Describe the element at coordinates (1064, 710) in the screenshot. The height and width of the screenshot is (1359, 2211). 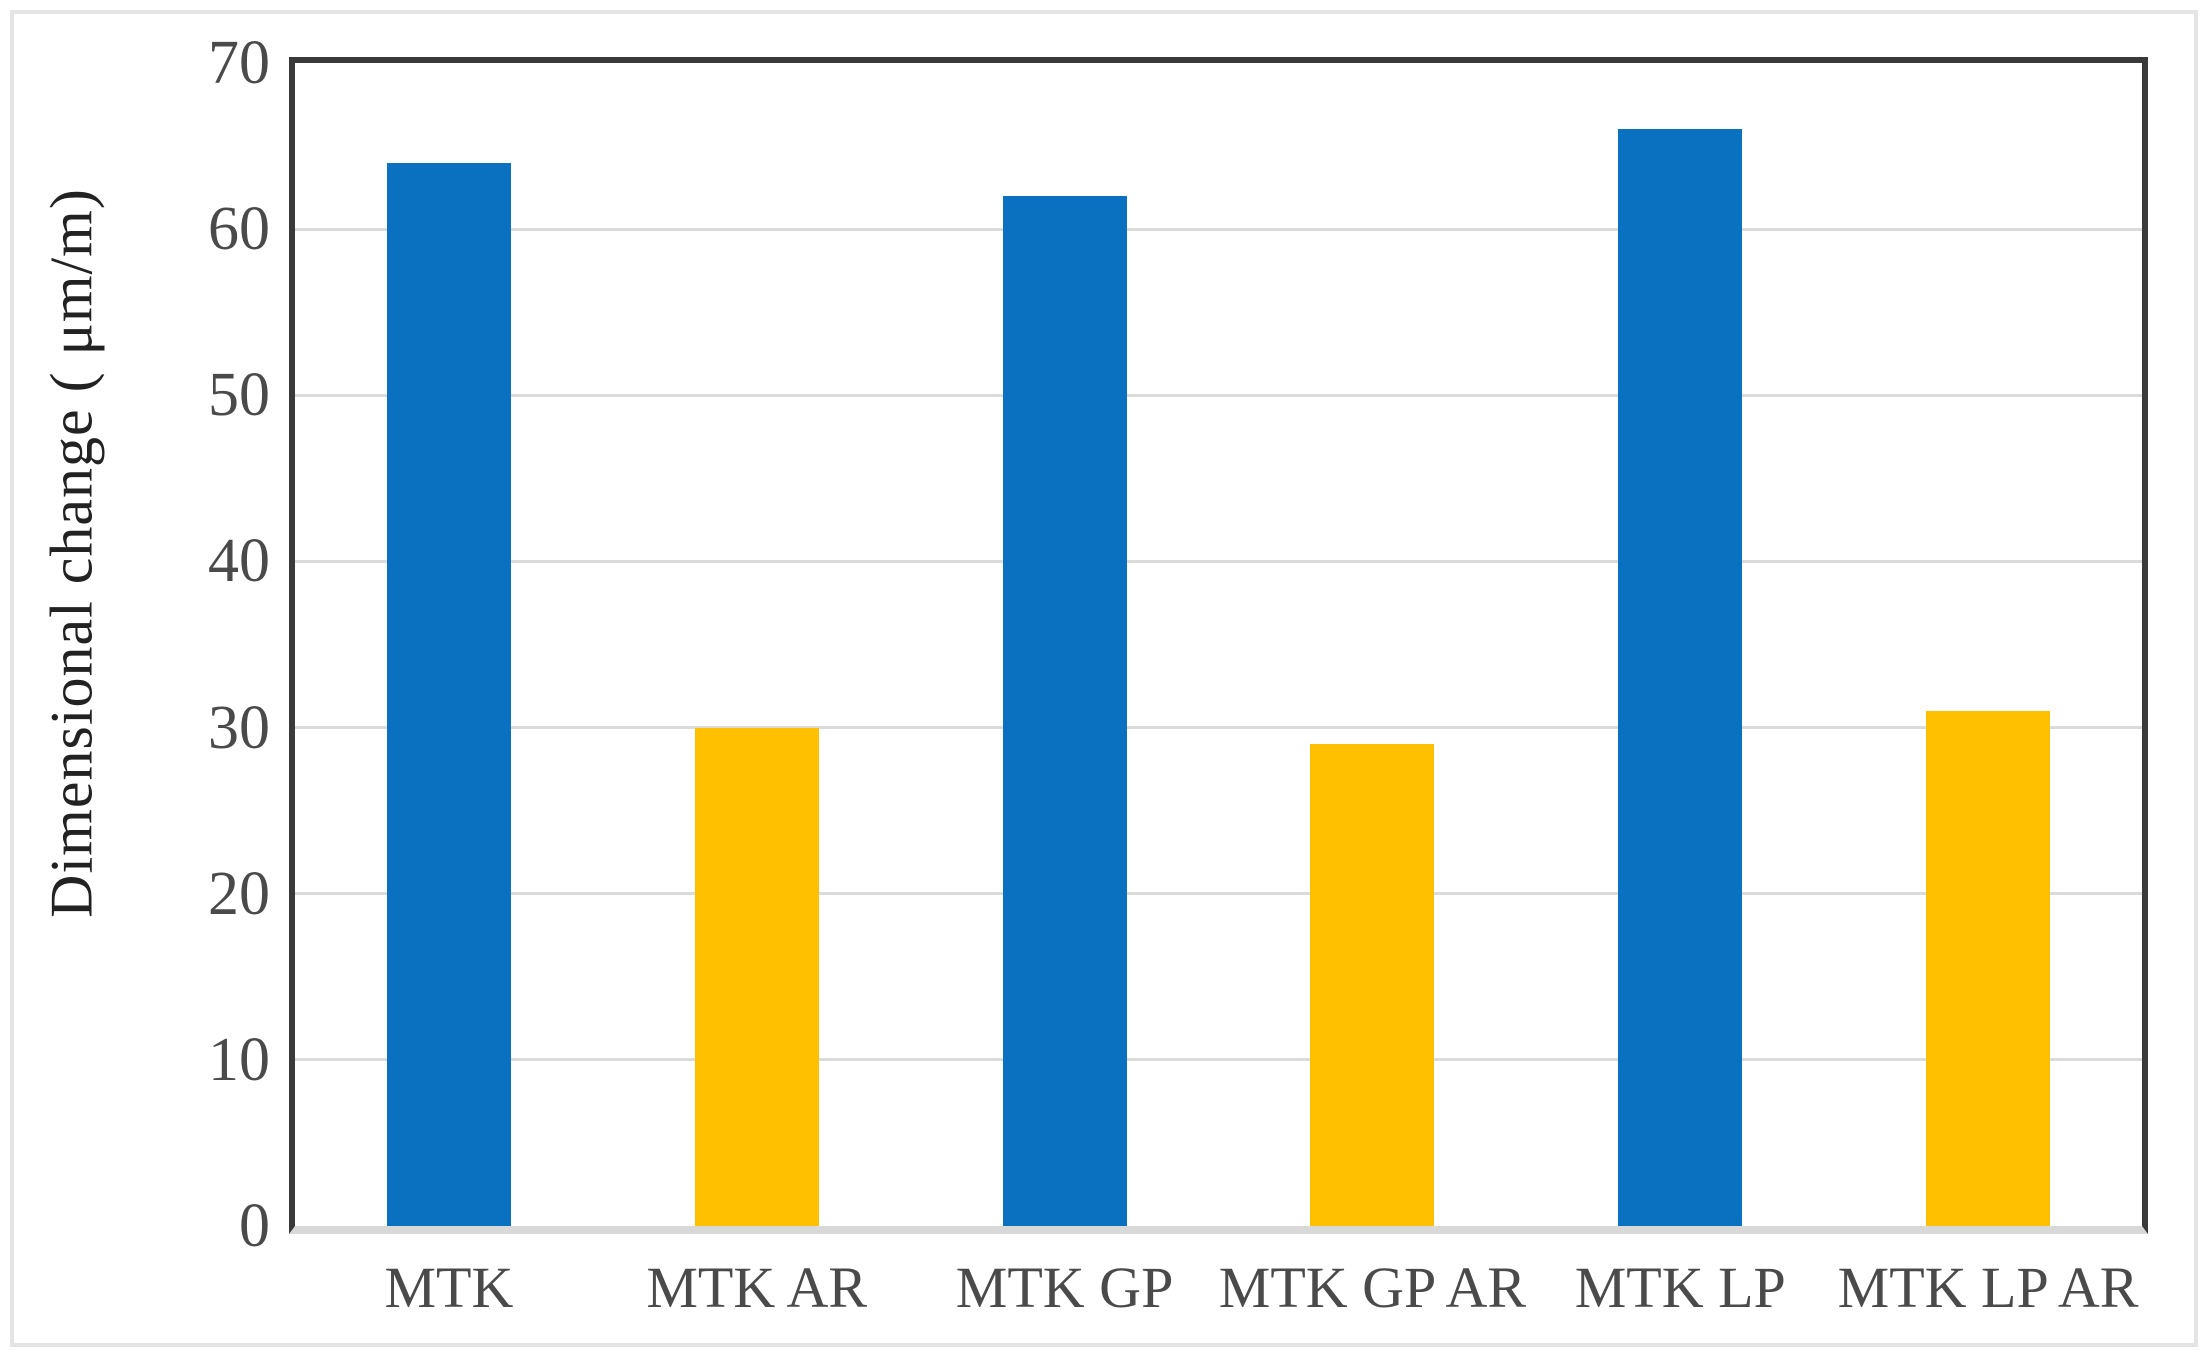
I see `bar-mtk-gp` at that location.